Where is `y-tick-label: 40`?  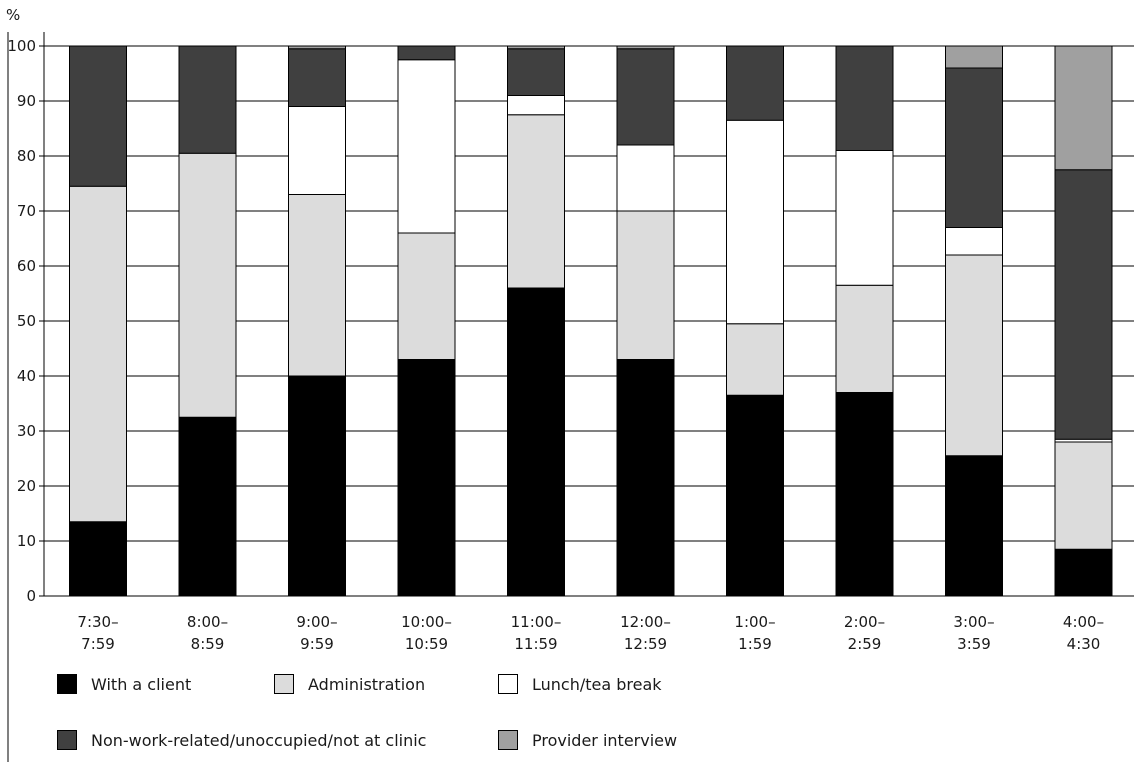
y-tick-label: 40 is located at coordinates (26, 376).